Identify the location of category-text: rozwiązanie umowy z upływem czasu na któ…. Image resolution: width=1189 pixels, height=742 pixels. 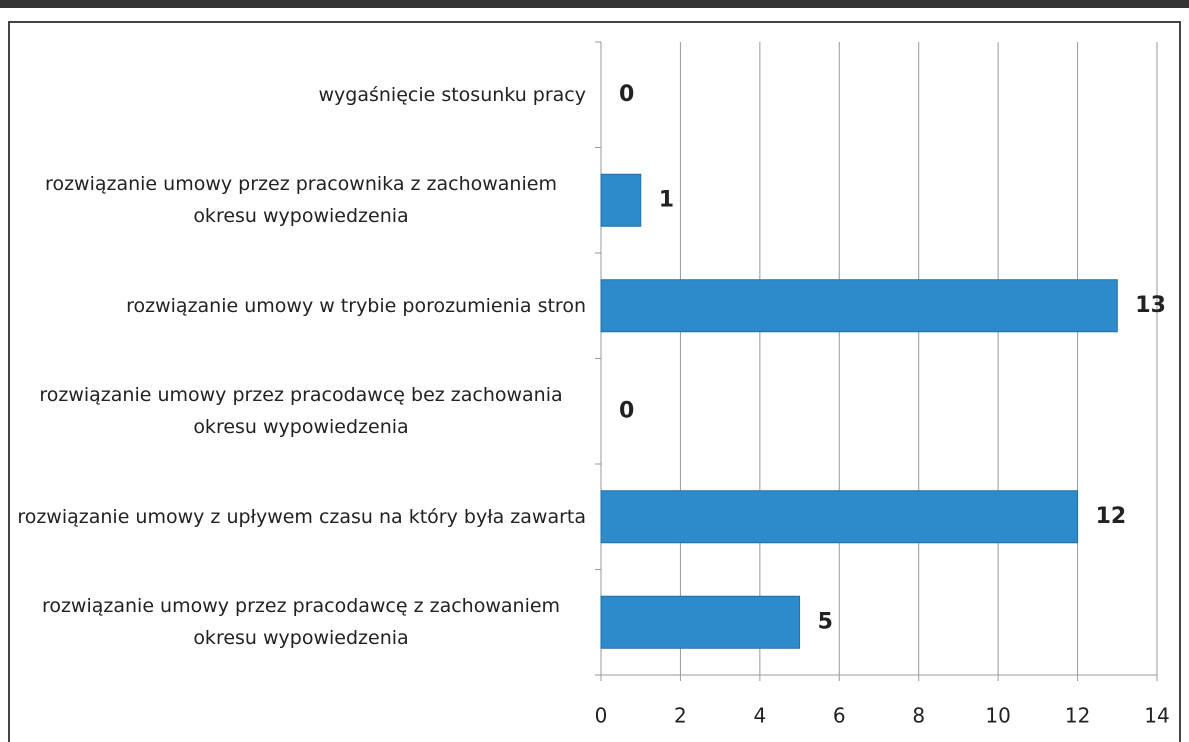
(301, 516).